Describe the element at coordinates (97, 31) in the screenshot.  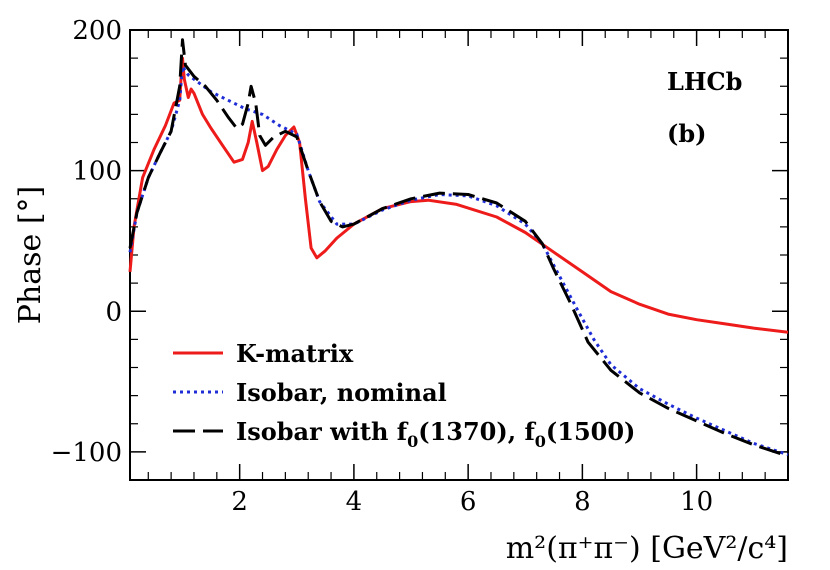
I see `y-tick-label: 200` at that location.